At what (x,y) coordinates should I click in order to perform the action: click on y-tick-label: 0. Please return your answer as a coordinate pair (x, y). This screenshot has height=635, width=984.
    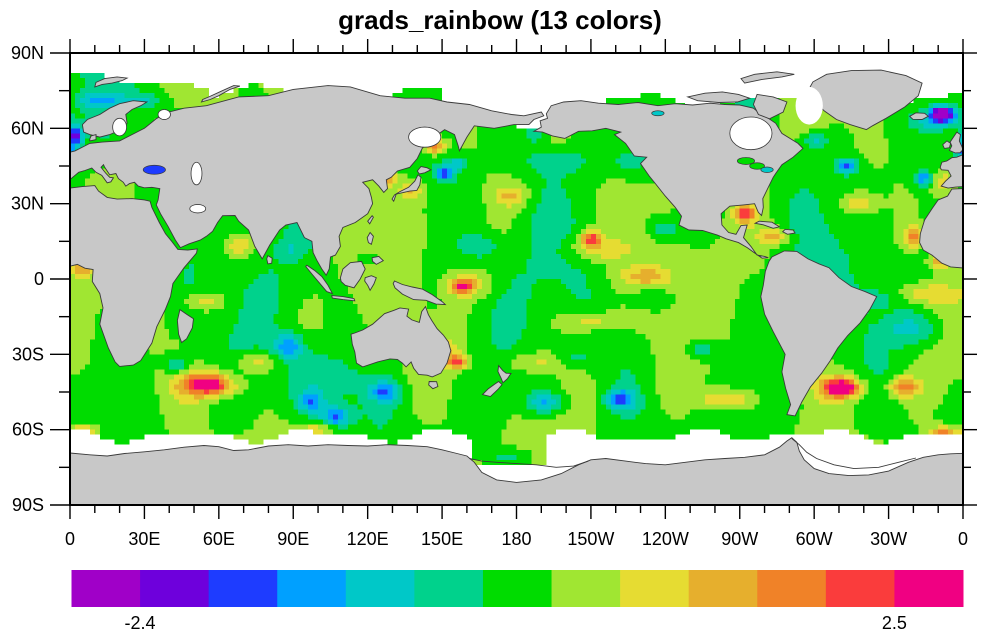
    Looking at the image, I should click on (39, 279).